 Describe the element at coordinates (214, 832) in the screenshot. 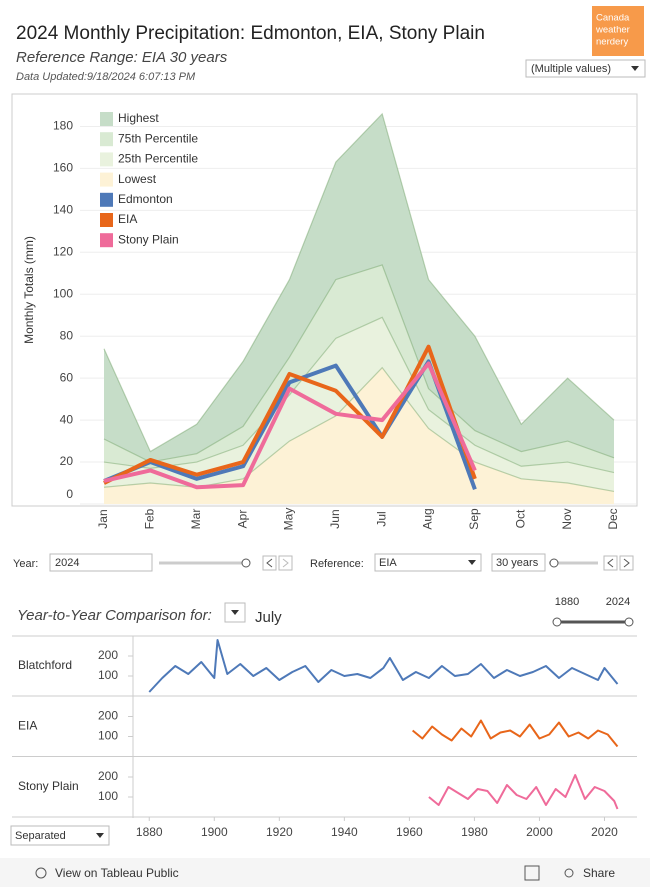

I see `x-tick-label: 1900` at that location.